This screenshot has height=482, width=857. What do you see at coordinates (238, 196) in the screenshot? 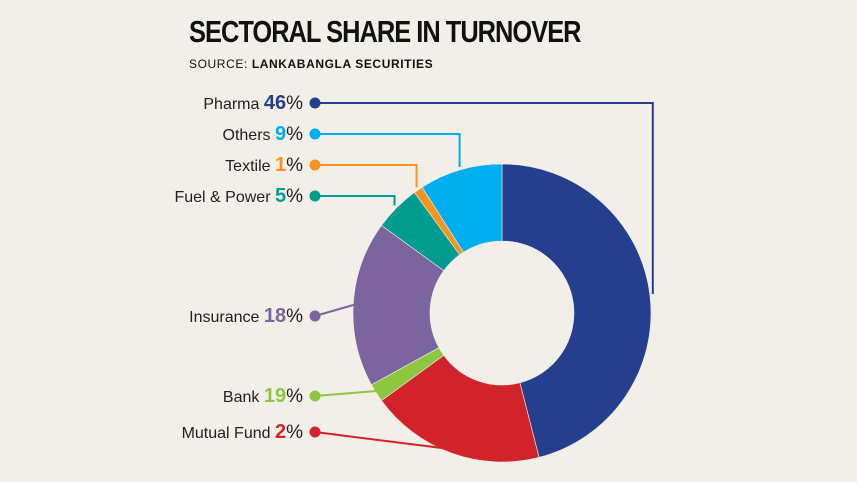
I see `label-text-fuel-power: Fuel & Power 5%` at bounding box center [238, 196].